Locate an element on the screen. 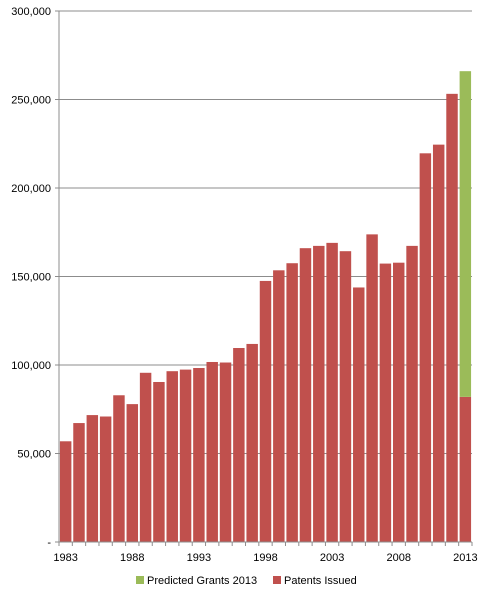 This screenshot has height=599, width=479. legend-swatch-predicted is located at coordinates (140, 580).